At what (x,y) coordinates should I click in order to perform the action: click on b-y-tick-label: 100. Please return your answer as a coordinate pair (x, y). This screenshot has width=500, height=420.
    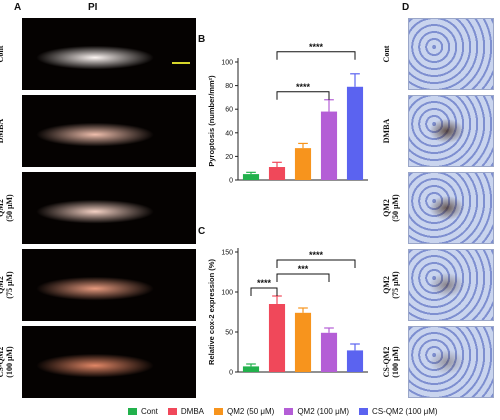
    Looking at the image, I should click on (227, 63).